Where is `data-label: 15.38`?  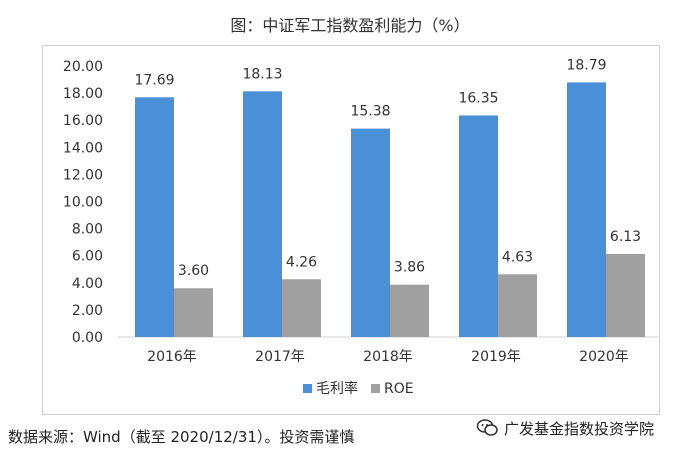 data-label: 15.38 is located at coordinates (370, 112).